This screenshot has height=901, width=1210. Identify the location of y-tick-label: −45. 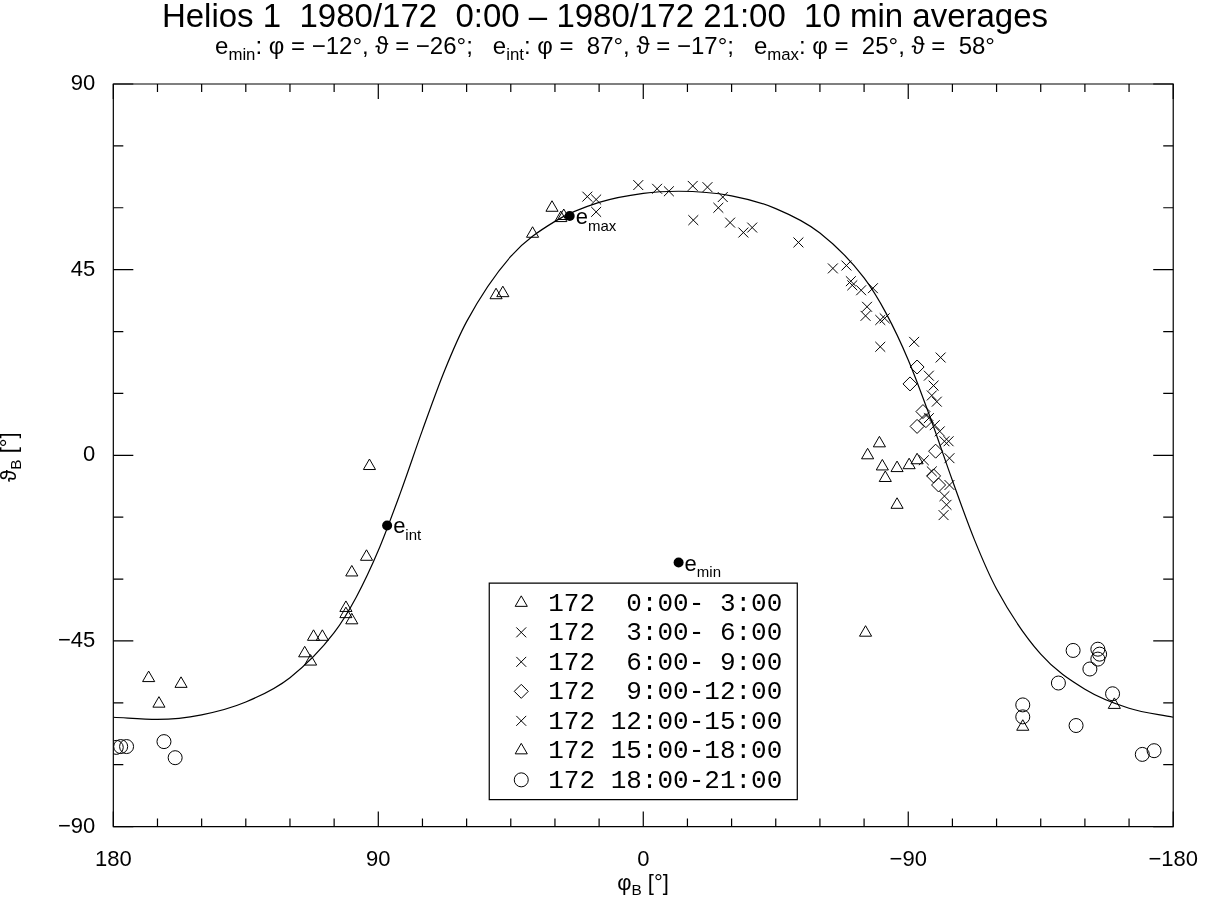
(76, 640).